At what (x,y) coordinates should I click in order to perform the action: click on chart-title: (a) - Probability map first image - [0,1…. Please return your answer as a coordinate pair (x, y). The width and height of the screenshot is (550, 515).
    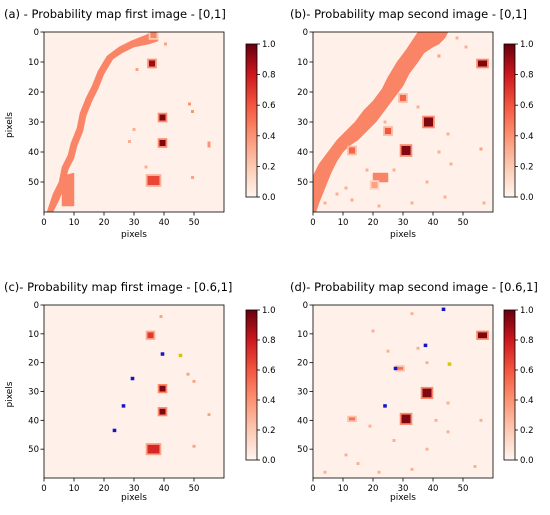
    Looking at the image, I should click on (115, 14).